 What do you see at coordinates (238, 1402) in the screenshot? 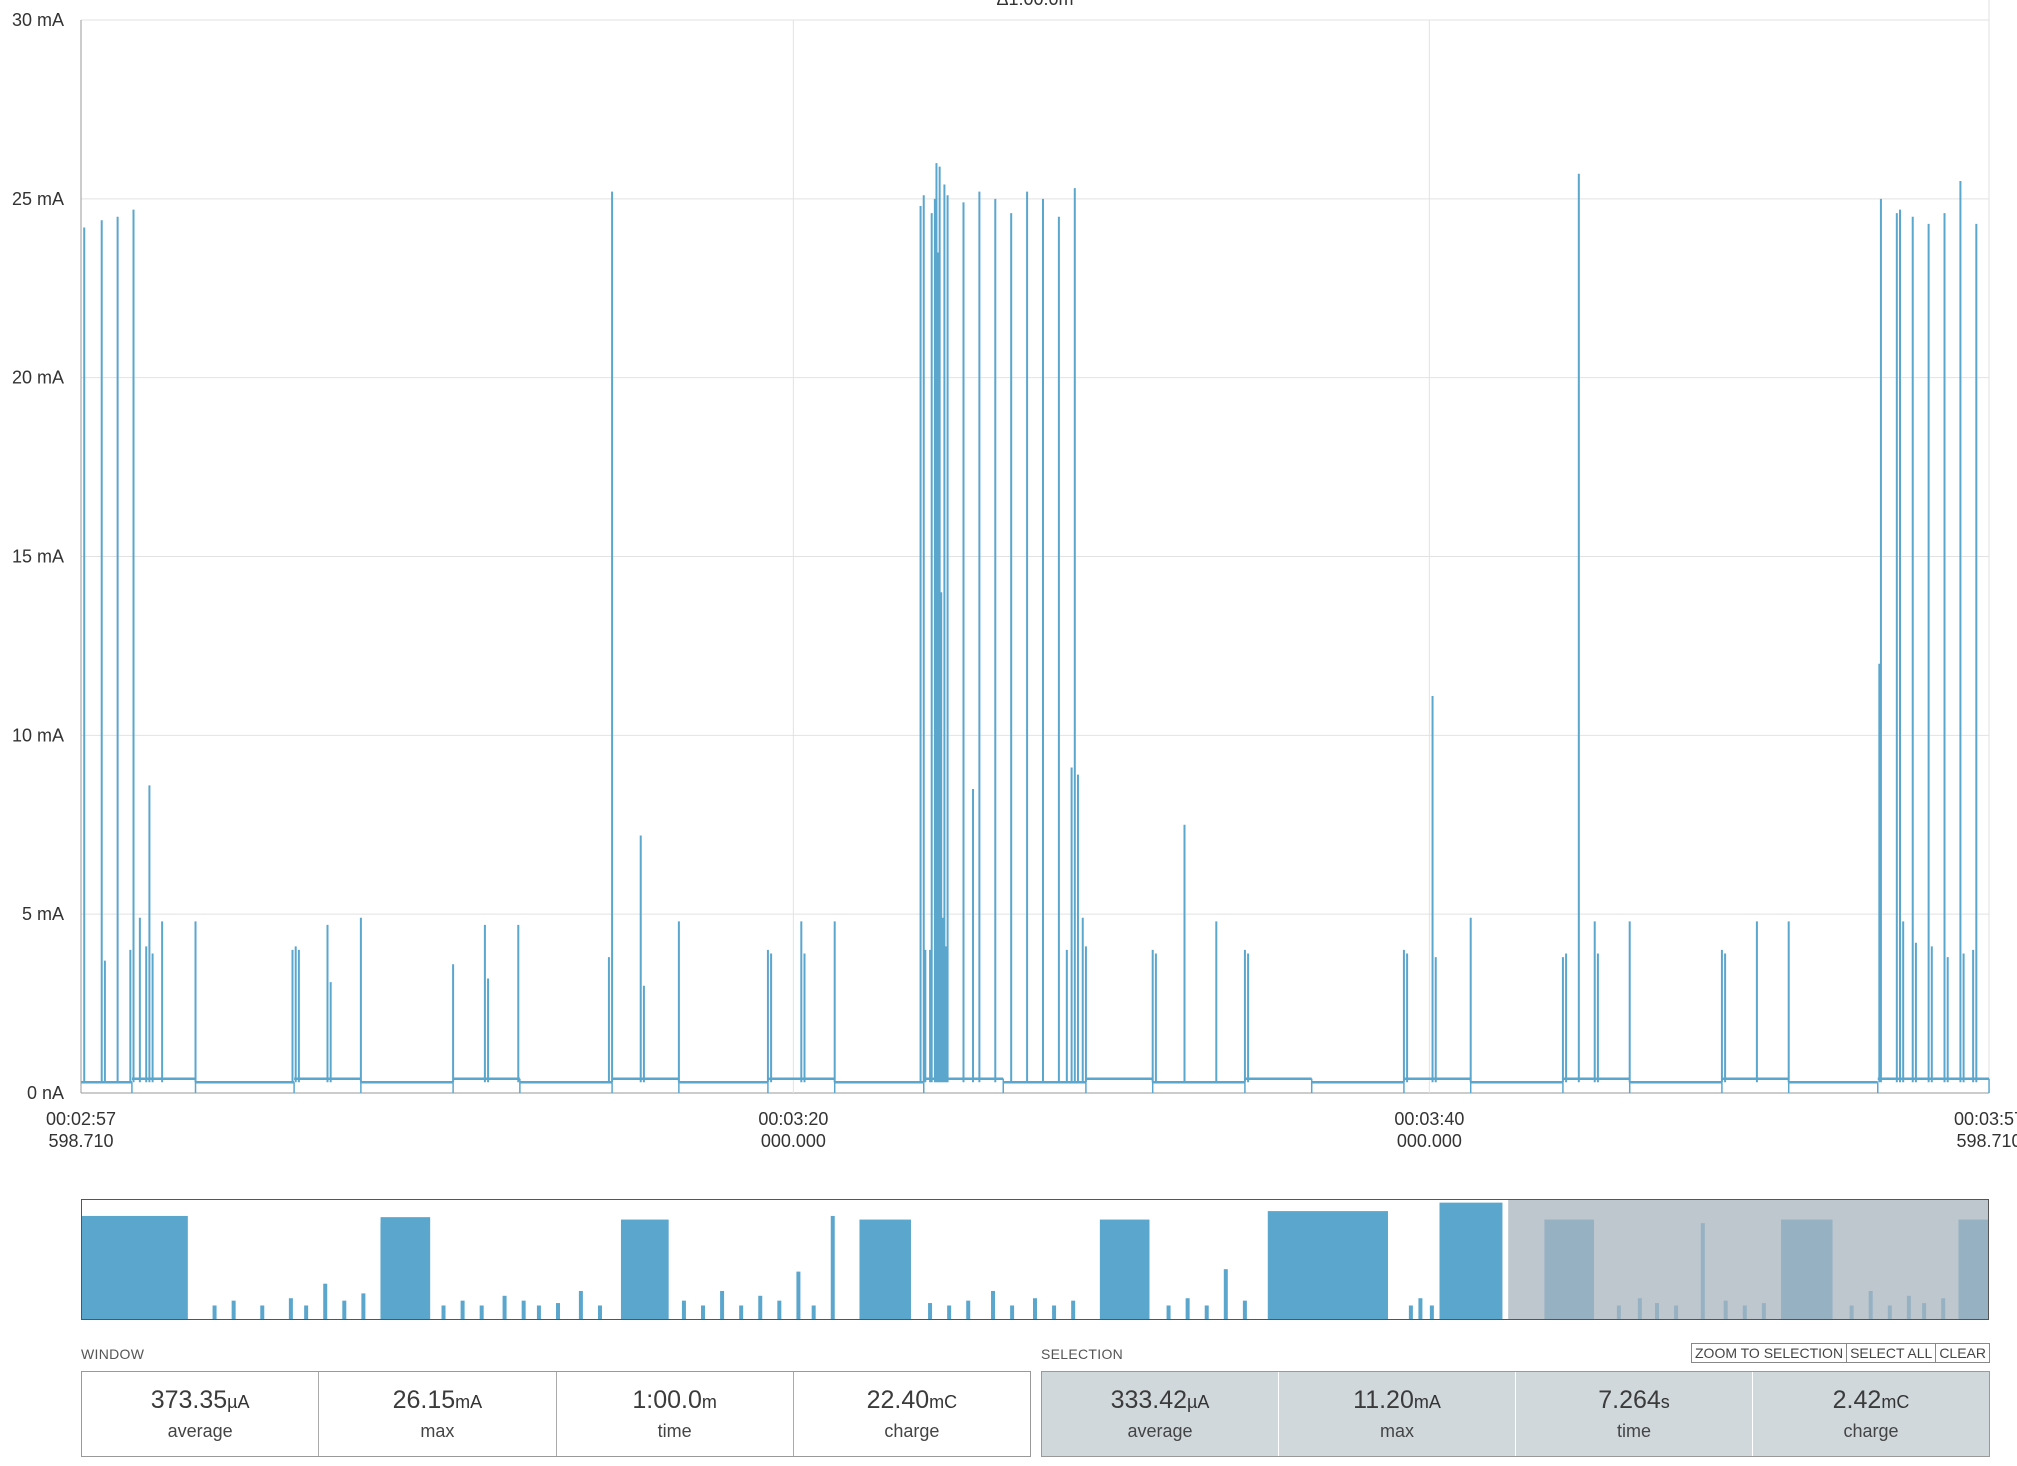
I see `window-average-unit: µA` at bounding box center [238, 1402].